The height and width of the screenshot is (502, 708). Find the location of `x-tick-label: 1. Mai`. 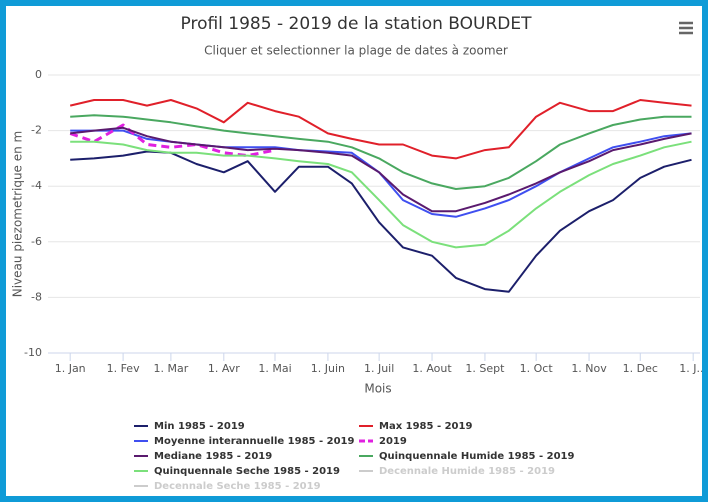

x-tick-label: 1. Mai is located at coordinates (274, 368).